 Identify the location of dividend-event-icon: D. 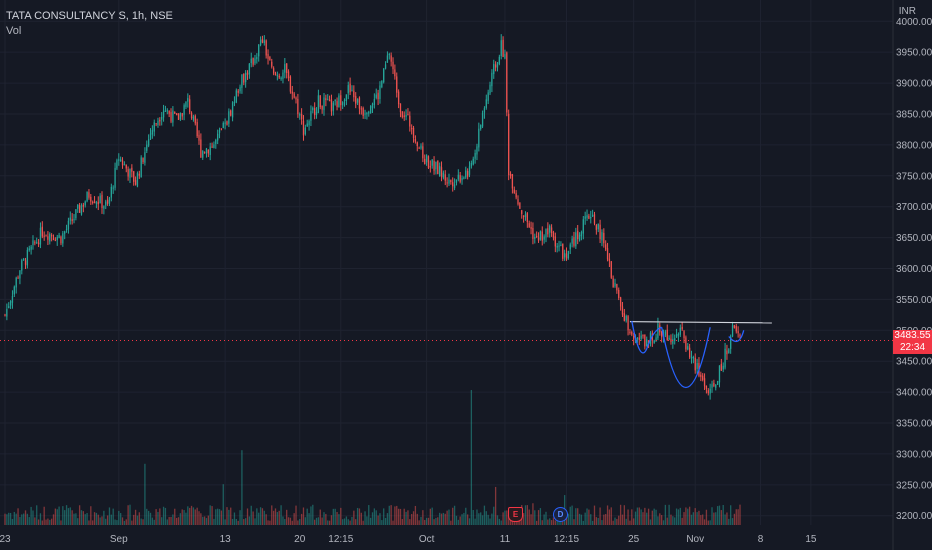
(560, 514).